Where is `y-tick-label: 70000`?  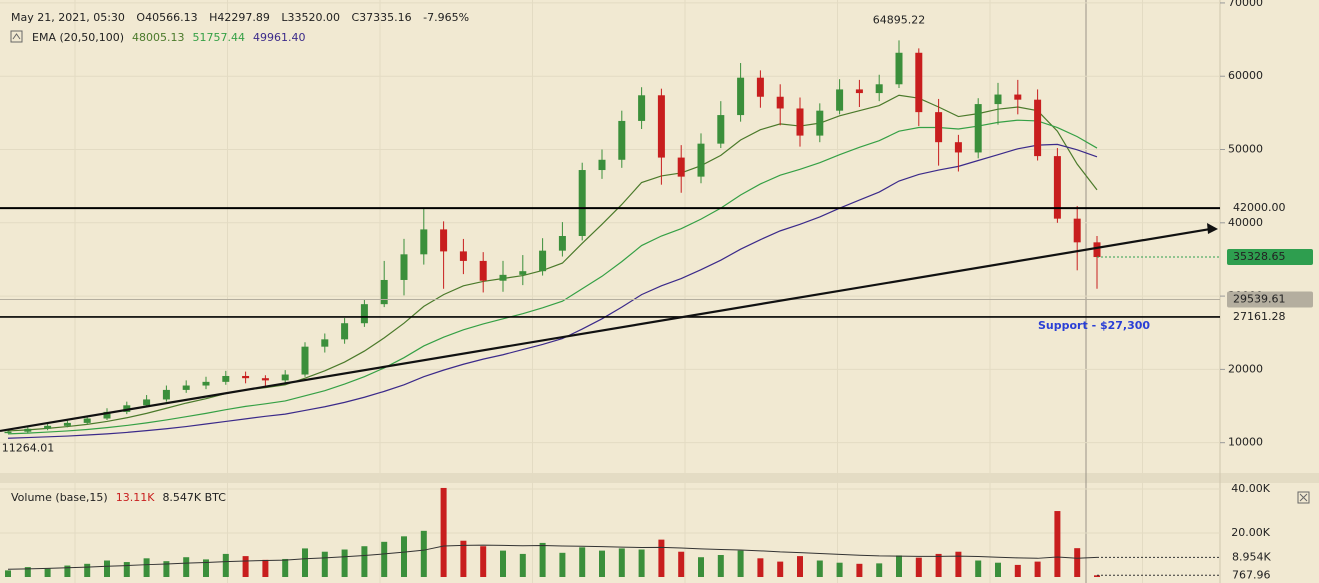
y-tick-label: 70000 is located at coordinates (1245, 4).